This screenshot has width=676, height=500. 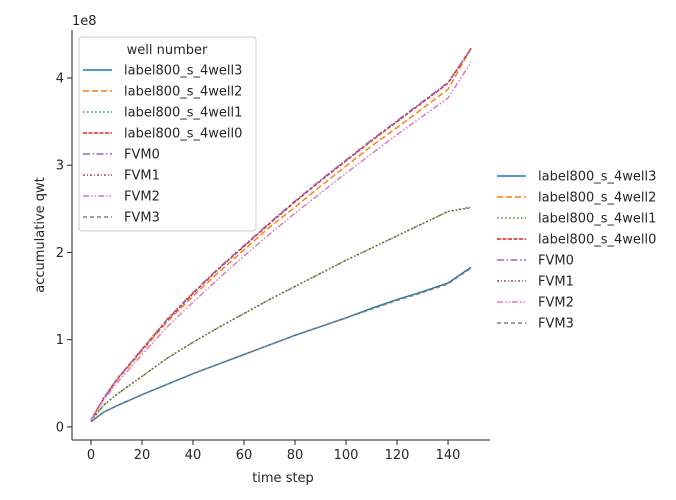 What do you see at coordinates (556, 261) in the screenshot?
I see `legend-outer-entry-label: FVM0` at bounding box center [556, 261].